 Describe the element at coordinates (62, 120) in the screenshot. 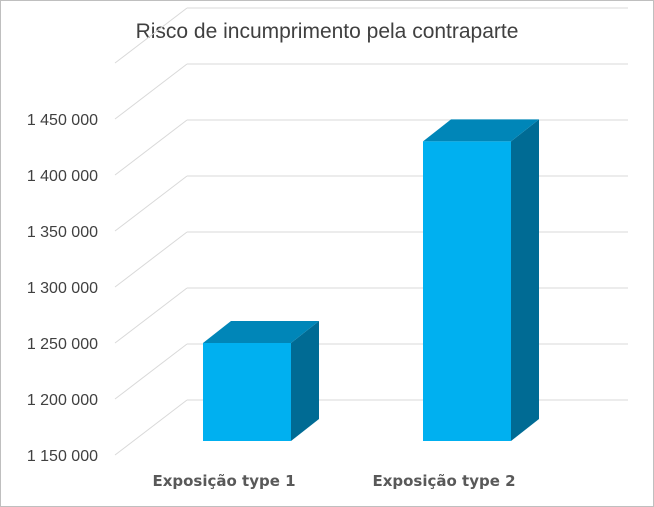

I see `y-tick-label: 1 450 000` at that location.